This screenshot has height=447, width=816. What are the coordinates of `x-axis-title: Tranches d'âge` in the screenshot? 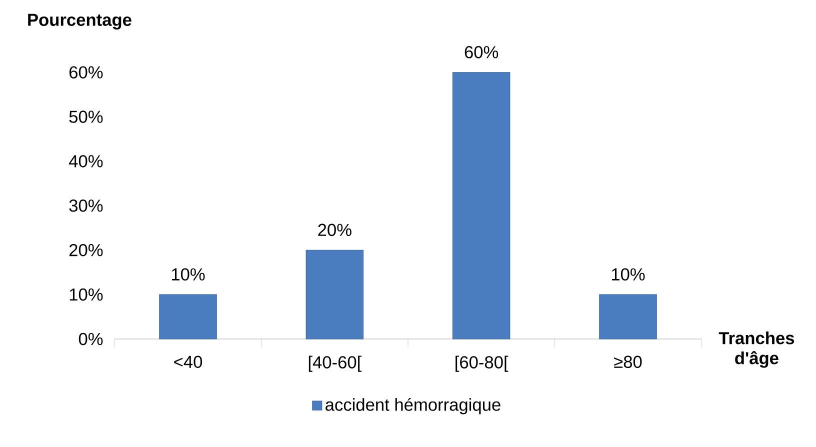 It's located at (756, 350).